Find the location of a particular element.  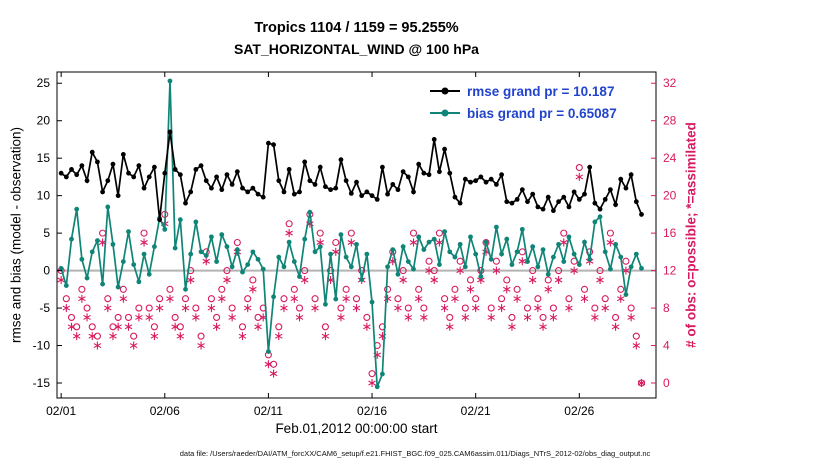

x-tick-label: 02/01 is located at coordinates (61, 411).